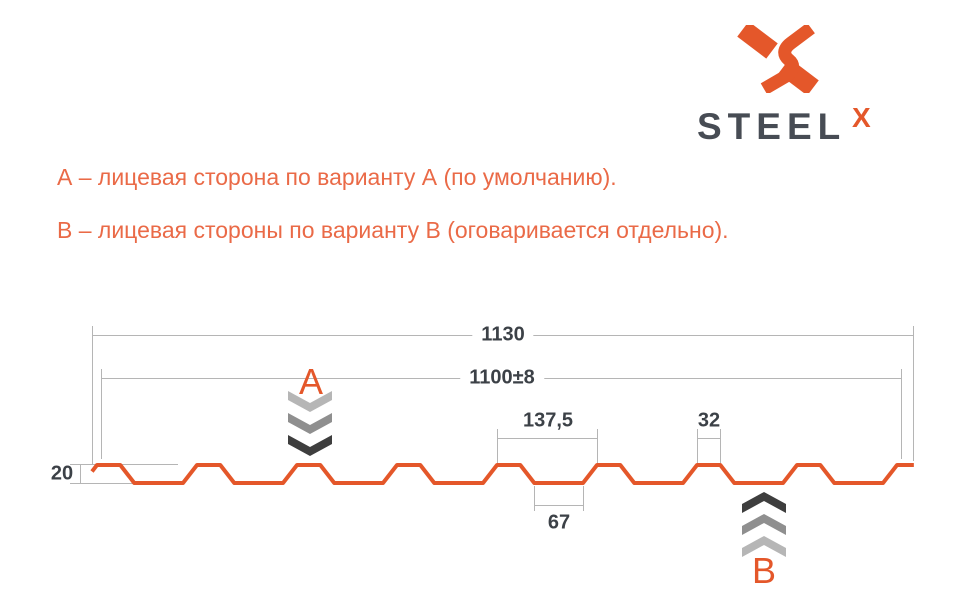  Describe the element at coordinates (772, 126) in the screenshot. I see `logo-steel-text: STEEL` at that location.